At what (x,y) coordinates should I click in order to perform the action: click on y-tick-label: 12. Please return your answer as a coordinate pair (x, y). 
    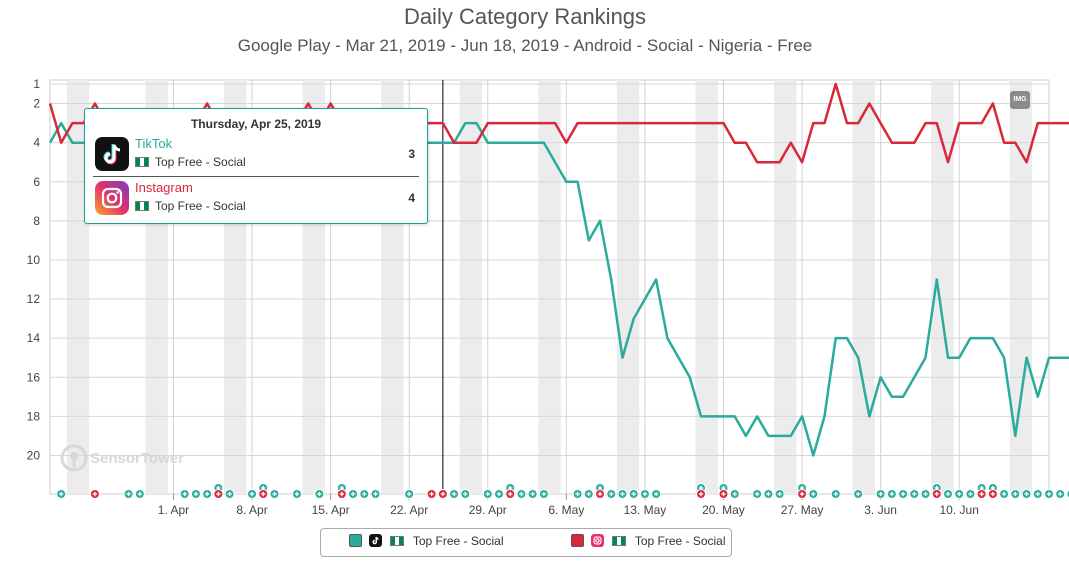
    Looking at the image, I should click on (34, 299).